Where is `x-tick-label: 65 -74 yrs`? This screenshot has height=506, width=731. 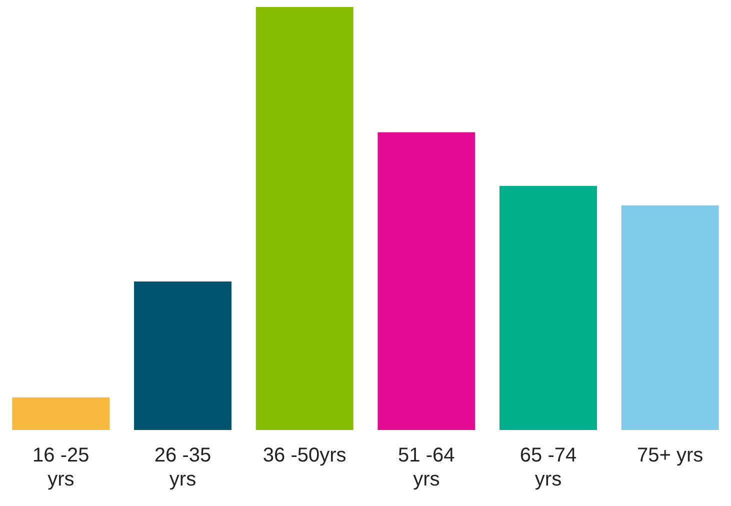
x-tick-label: 65 -74 yrs is located at coordinates (548, 467).